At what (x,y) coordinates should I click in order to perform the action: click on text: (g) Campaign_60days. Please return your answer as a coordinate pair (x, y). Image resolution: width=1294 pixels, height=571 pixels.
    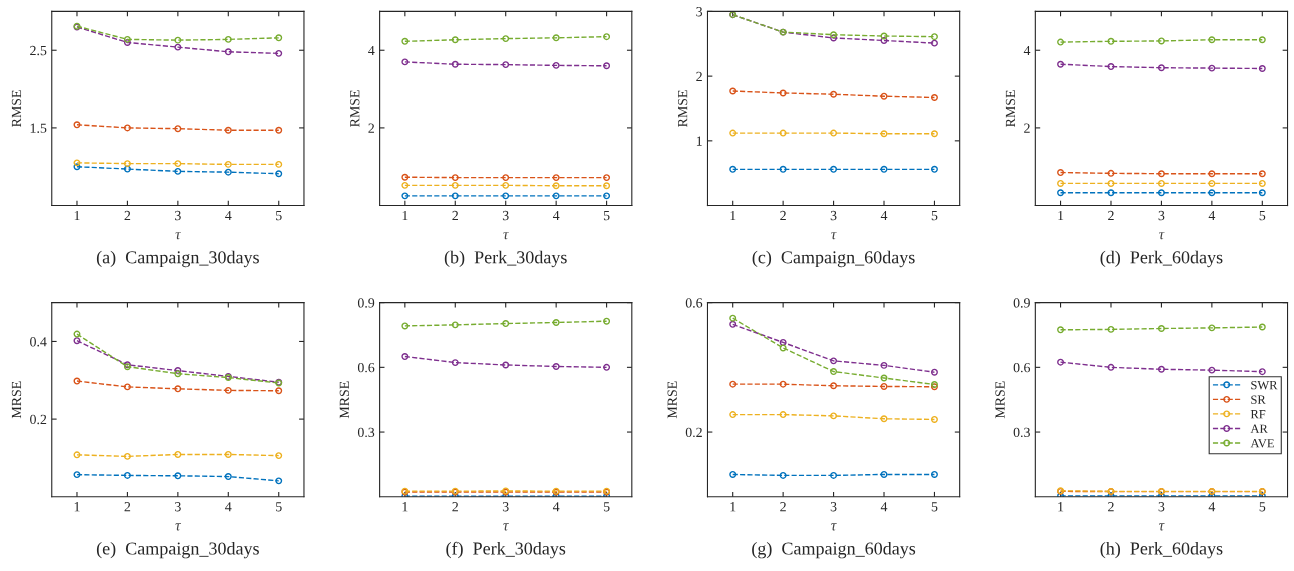
    Looking at the image, I should click on (834, 550).